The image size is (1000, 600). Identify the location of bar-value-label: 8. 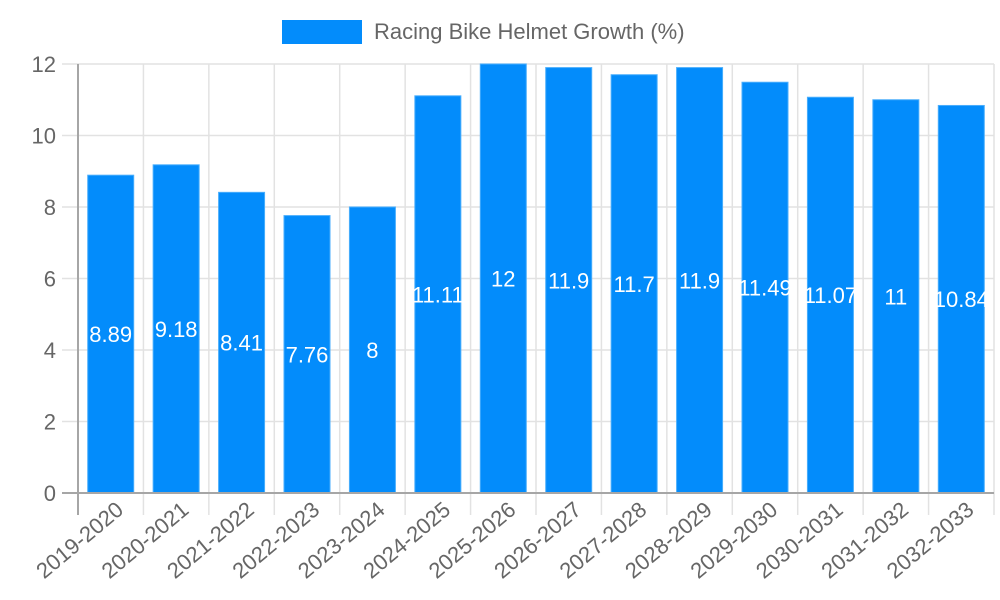
(372, 350).